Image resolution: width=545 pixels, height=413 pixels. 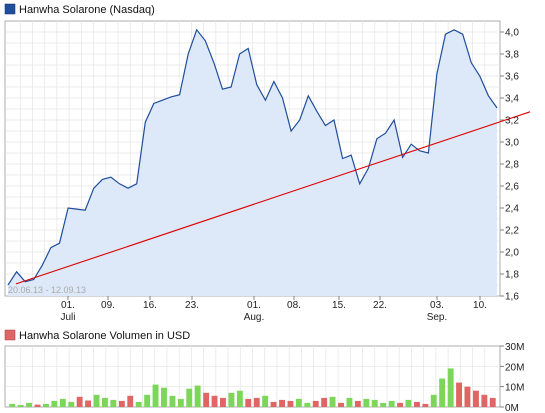 What do you see at coordinates (512, 99) in the screenshot?
I see `price-y-tick-label: 3,4` at bounding box center [512, 99].